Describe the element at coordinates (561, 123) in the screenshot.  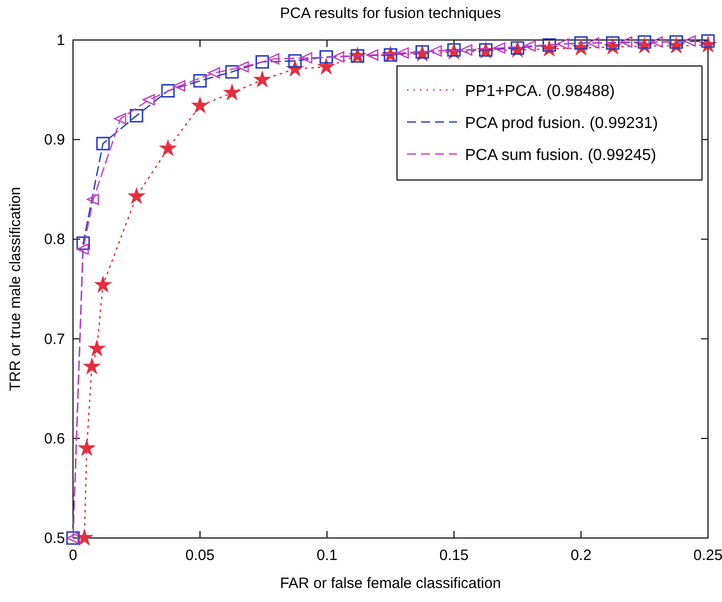
I see `legend-label: PCA prod fusion. (0.99231)` at that location.